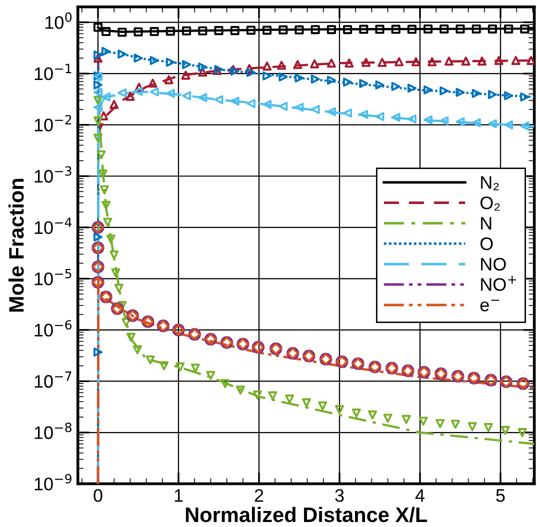  Describe the element at coordinates (53, 482) in the screenshot. I see `y-tick-label: 10$^{−9}$` at that location.